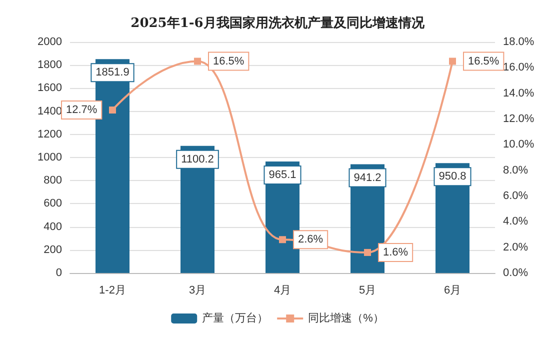  Describe the element at coordinates (346, 318) in the screenshot. I see `legend-label: 同比增速（%）` at that location.